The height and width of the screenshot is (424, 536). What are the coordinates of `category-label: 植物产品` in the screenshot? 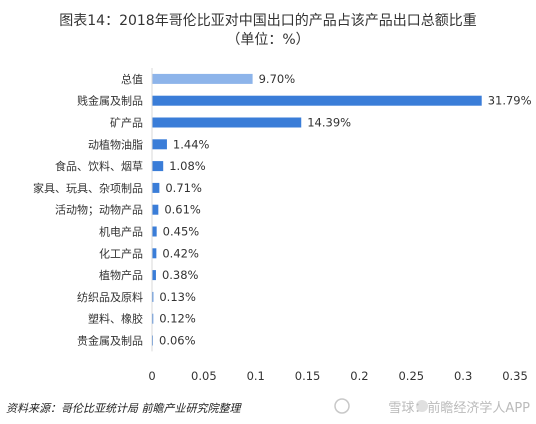 It's located at (121, 275).